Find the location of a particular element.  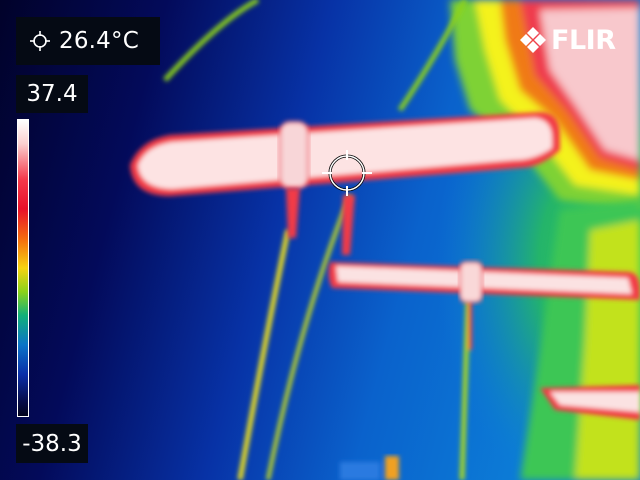

flir-logo: FLIR is located at coordinates (567, 40).